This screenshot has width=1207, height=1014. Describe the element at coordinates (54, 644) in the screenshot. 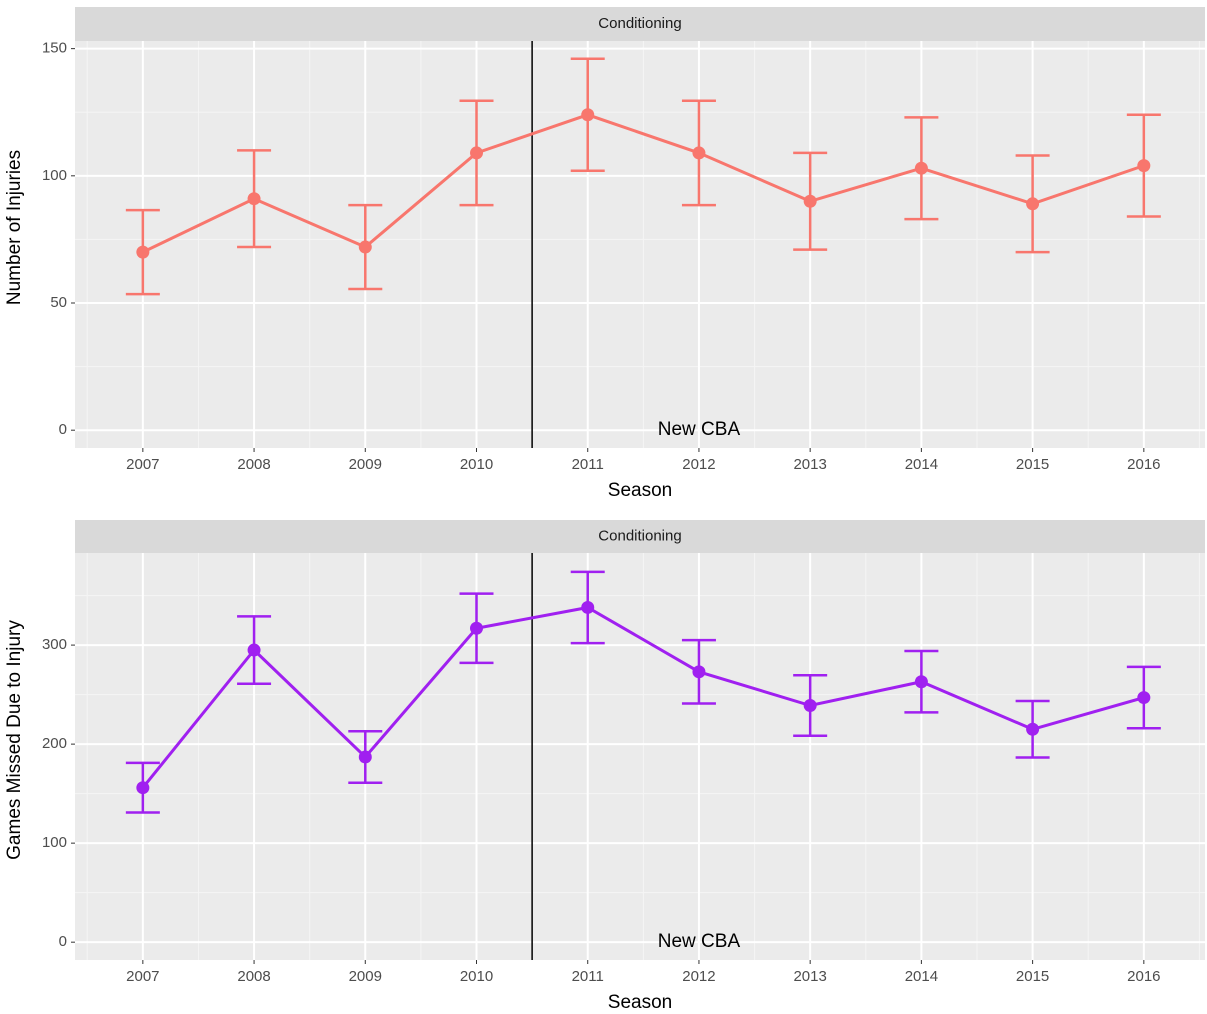

I see `y-tick-label: 300` at that location.